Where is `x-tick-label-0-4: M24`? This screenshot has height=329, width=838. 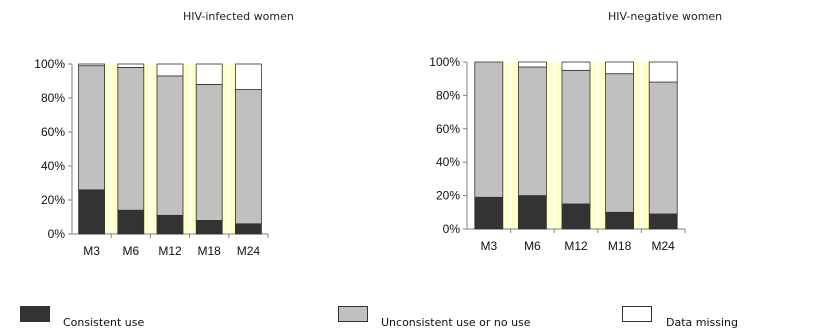
x-tick-label-0-4: M24 is located at coordinates (249, 251).